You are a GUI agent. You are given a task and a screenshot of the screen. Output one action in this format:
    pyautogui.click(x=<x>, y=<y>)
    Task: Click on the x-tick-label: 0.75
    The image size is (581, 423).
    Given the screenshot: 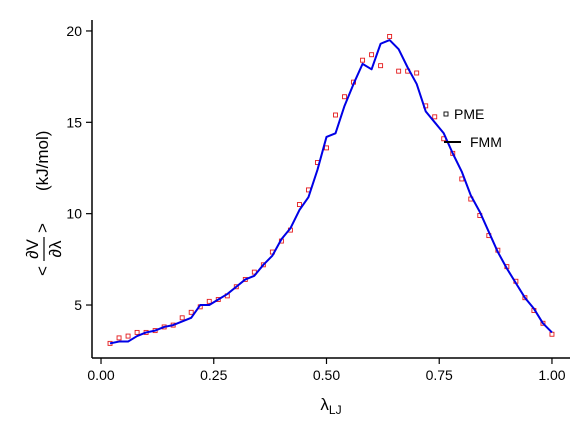 What is the action you would take?
    pyautogui.click(x=439, y=375)
    